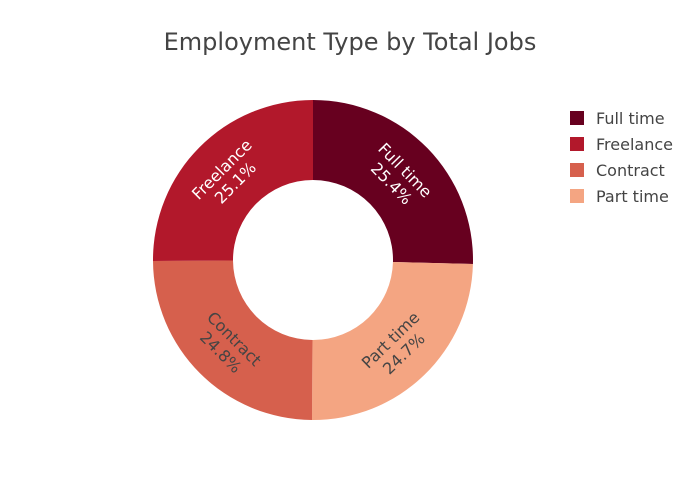 The height and width of the screenshot is (500, 700). I want to click on legend-item-full-time: Full time, so click(617, 118).